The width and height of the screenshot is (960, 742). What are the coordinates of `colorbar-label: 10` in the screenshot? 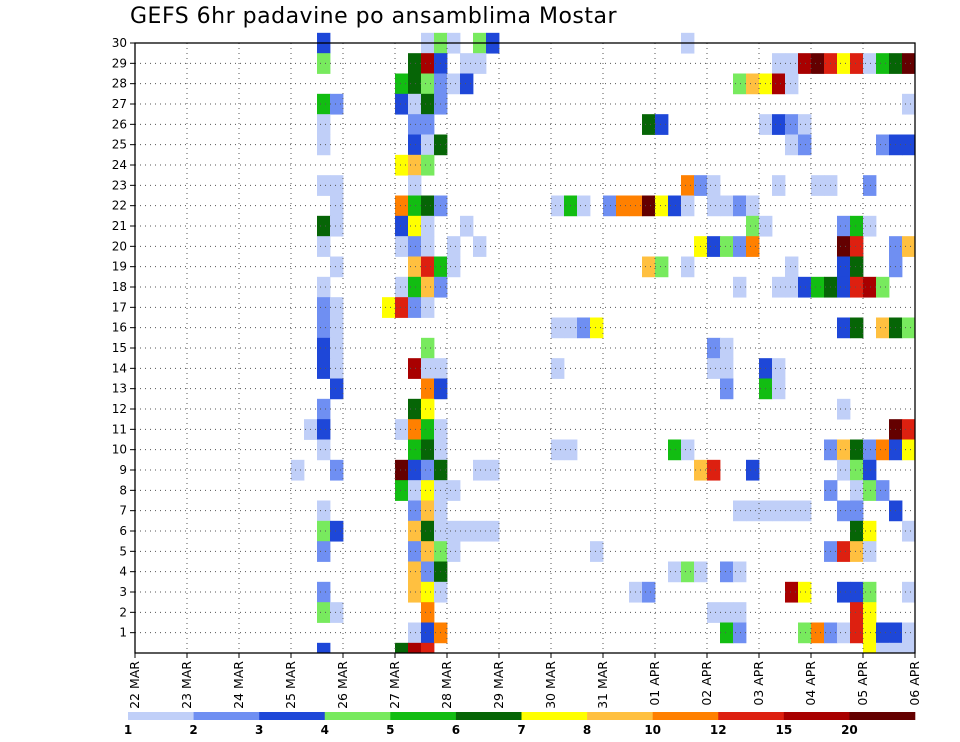 It's located at (652, 730).